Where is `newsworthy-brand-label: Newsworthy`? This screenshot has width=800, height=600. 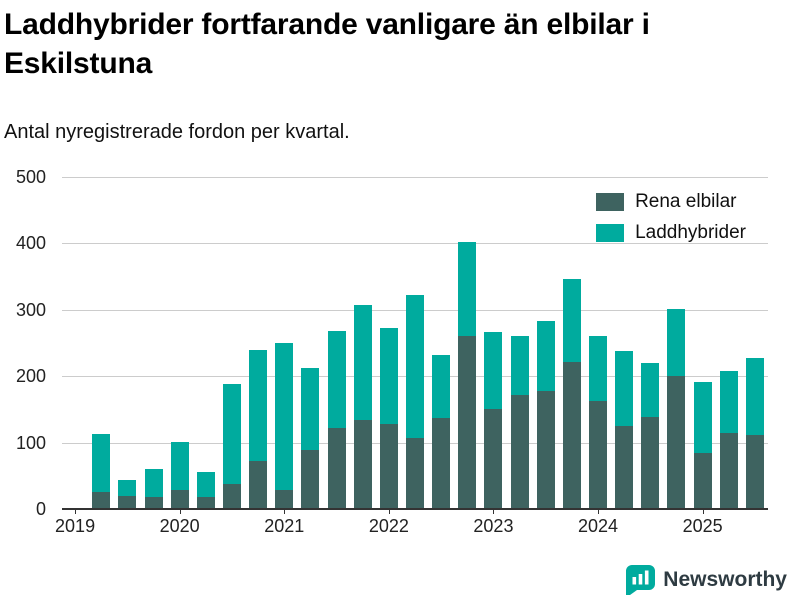 newsworthy-brand-label: Newsworthy is located at coordinates (725, 579).